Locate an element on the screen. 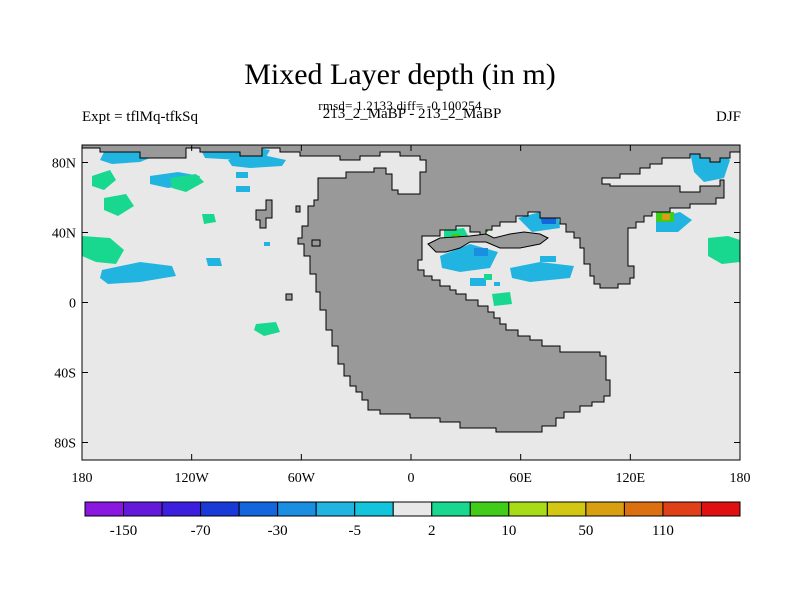 Image resolution: width=800 pixels, height=600 pixels. colorbar-label: -150 is located at coordinates (124, 531).